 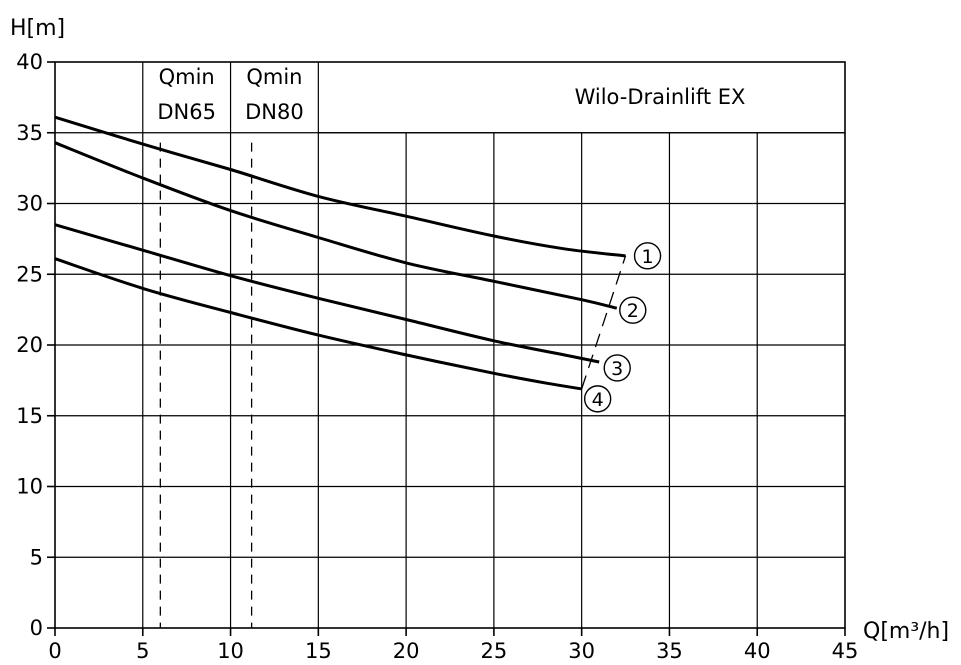 I want to click on curve-3-marker-circle, so click(x=617, y=368).